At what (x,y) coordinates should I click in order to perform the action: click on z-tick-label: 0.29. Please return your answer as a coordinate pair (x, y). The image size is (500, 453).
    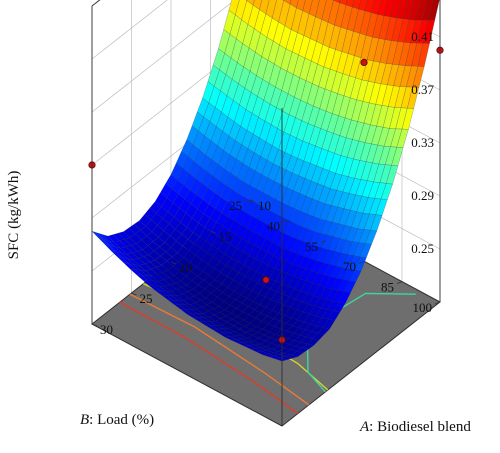
    Looking at the image, I should click on (422, 195).